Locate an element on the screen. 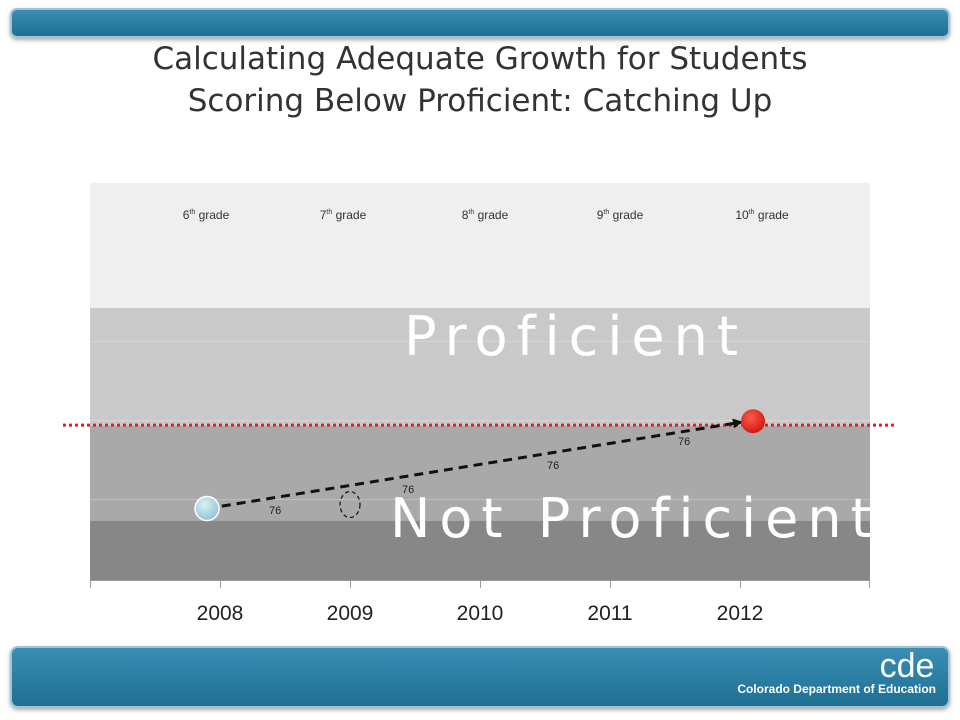  title-line-1: Calculating Adequate Growth for Students is located at coordinates (480, 59).